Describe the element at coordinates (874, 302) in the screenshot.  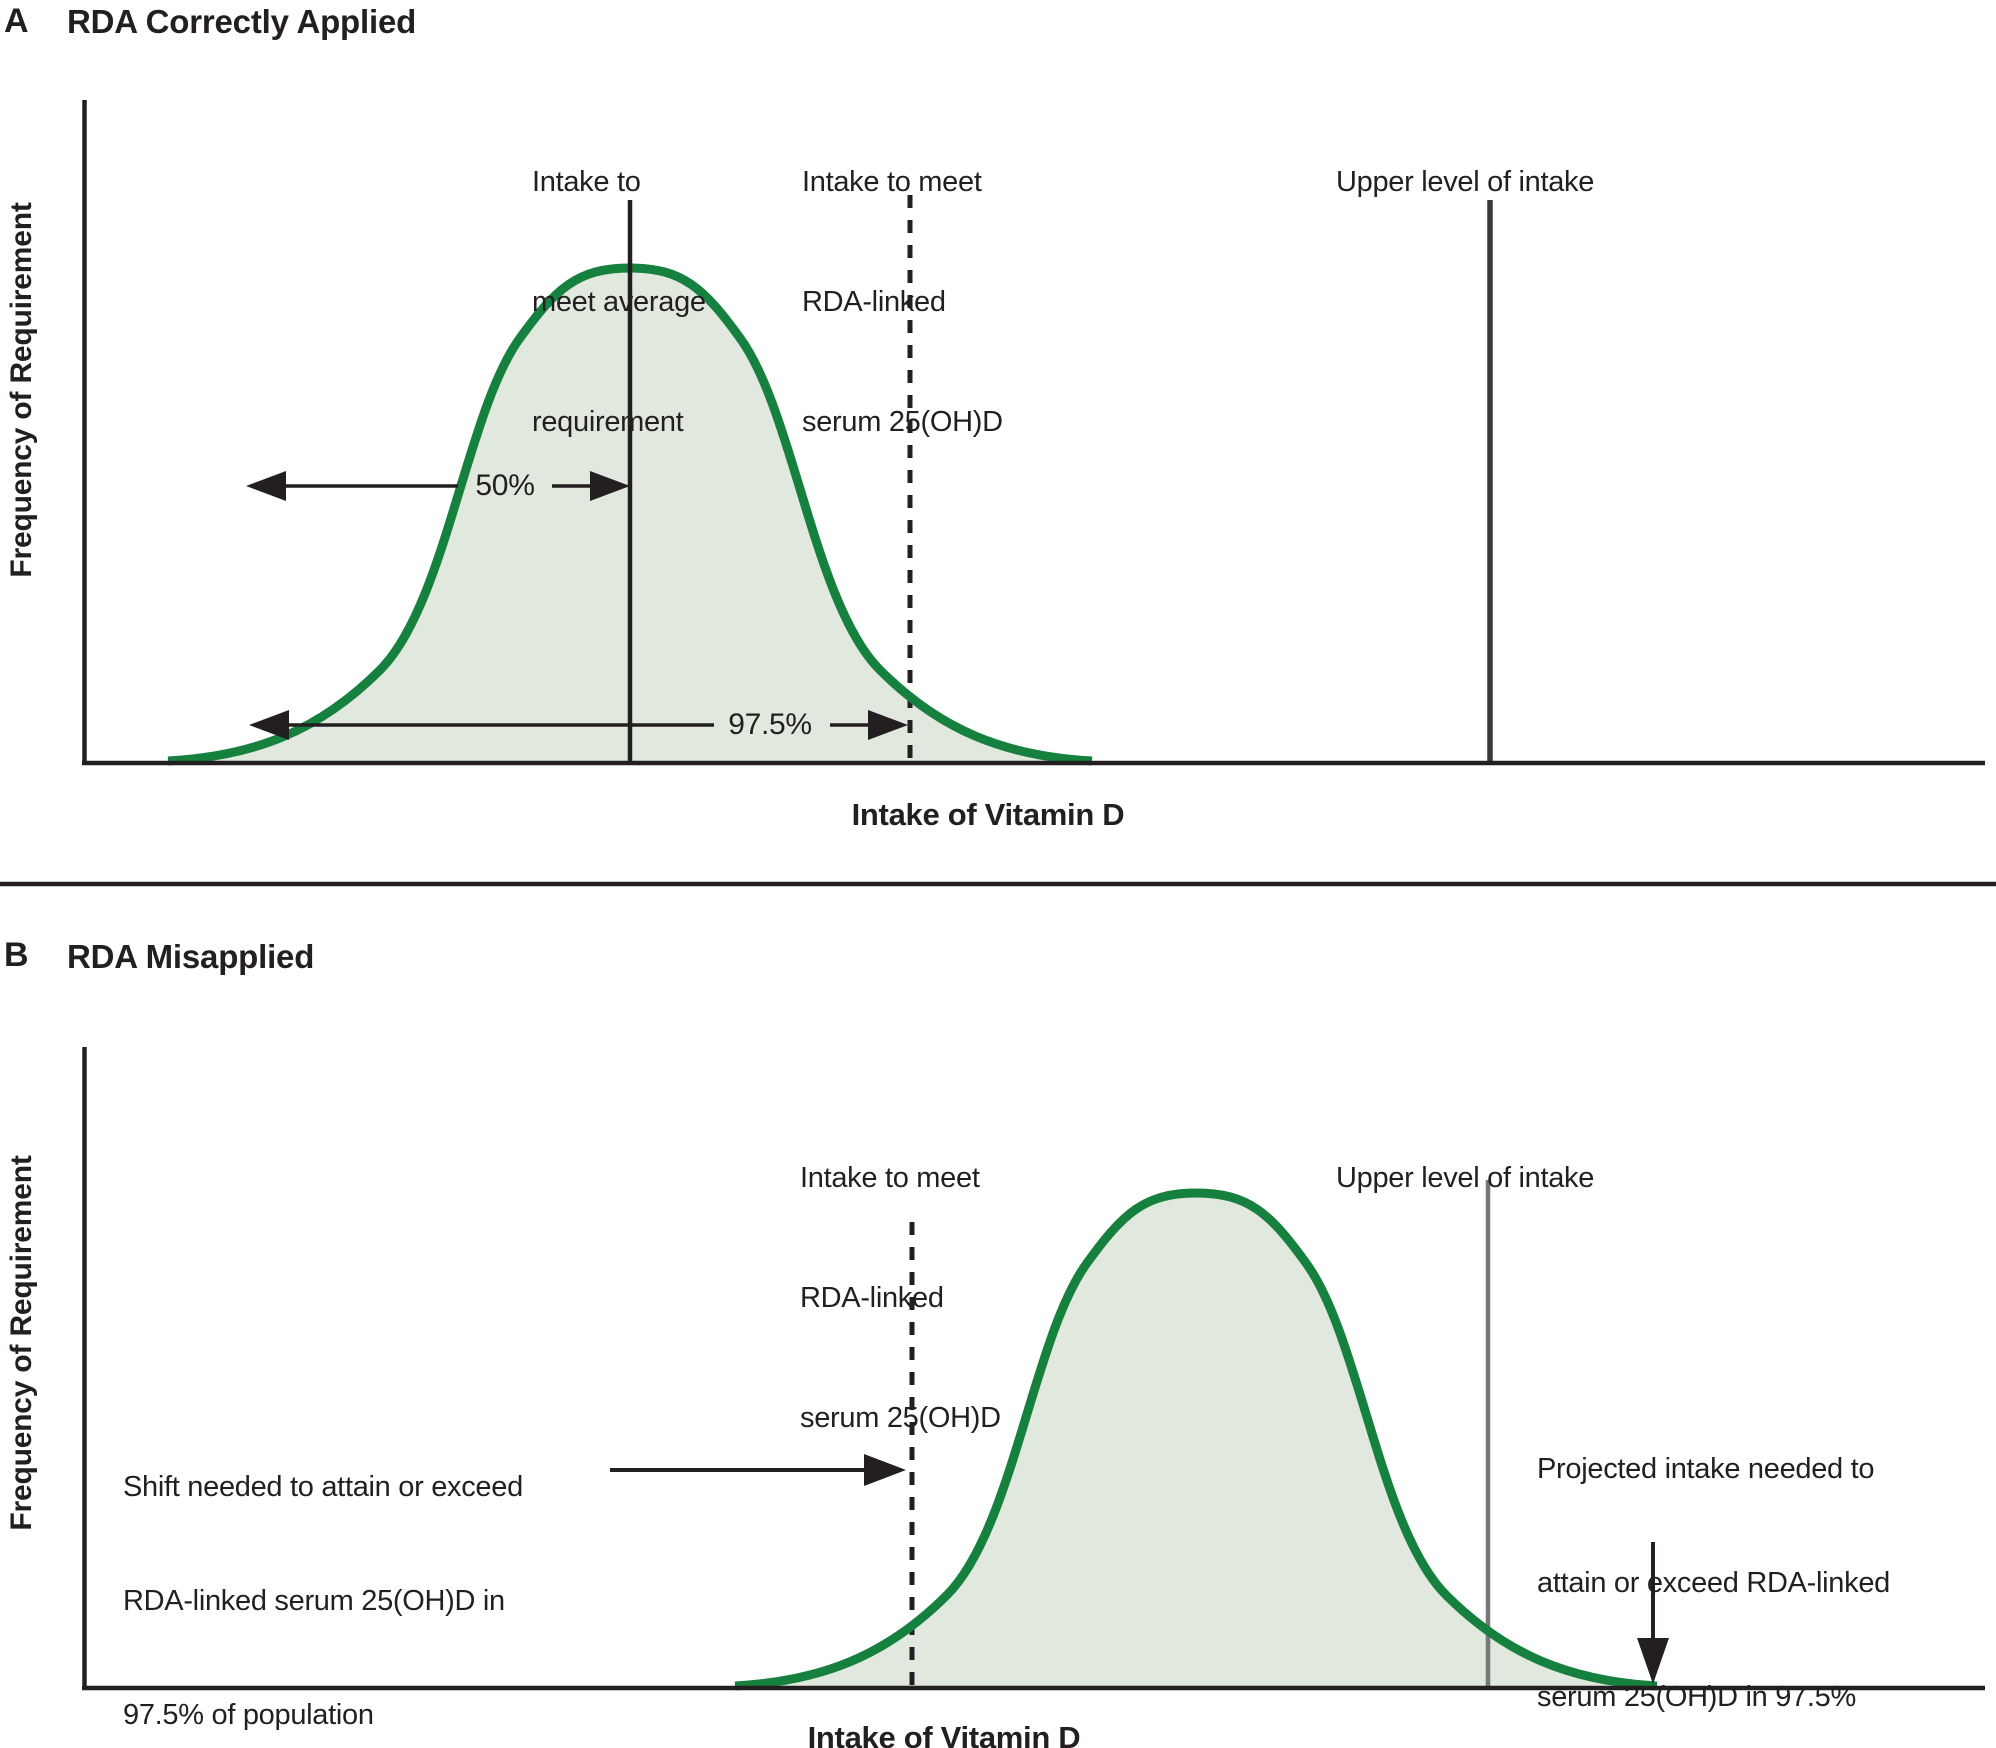
I see `panel-a-rda-line-label-line2: RDA-linked` at that location.